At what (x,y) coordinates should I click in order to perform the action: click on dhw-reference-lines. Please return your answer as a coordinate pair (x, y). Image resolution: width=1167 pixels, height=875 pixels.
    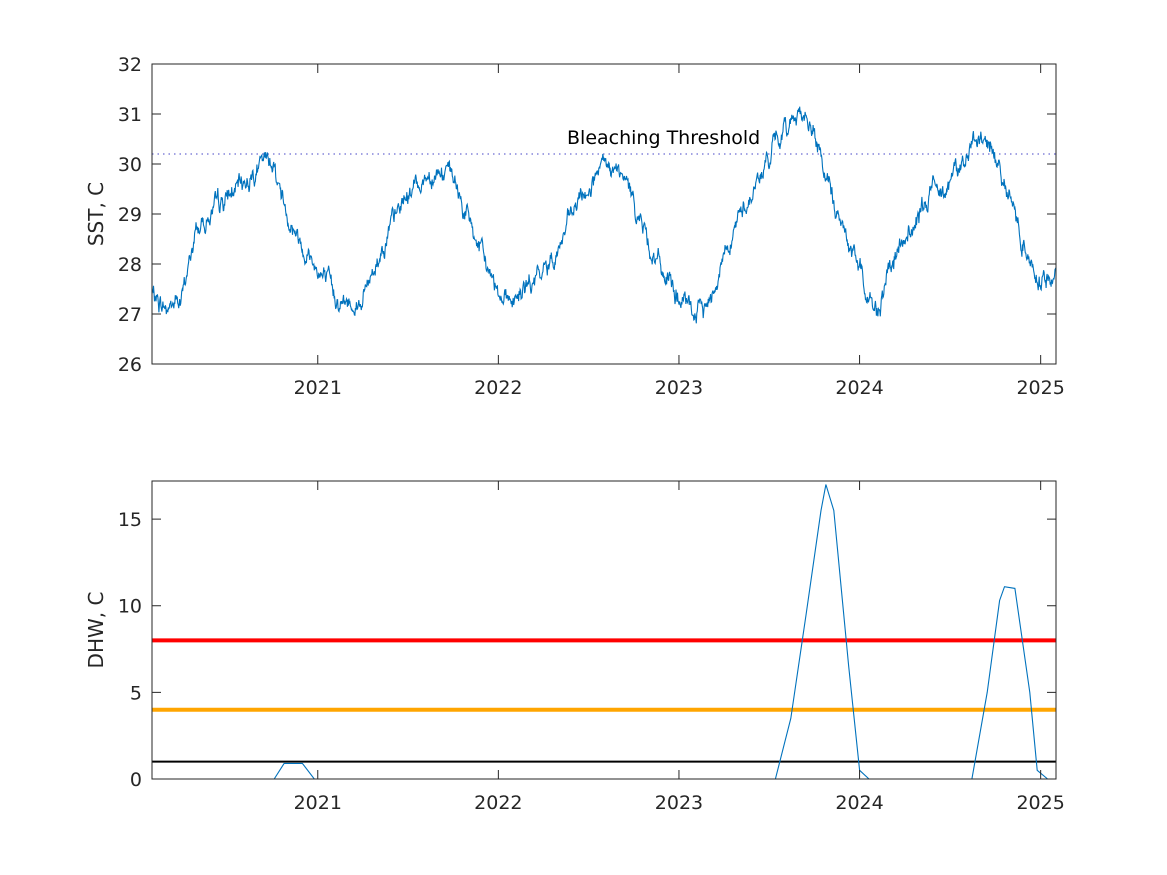
    Looking at the image, I should click on (604, 700).